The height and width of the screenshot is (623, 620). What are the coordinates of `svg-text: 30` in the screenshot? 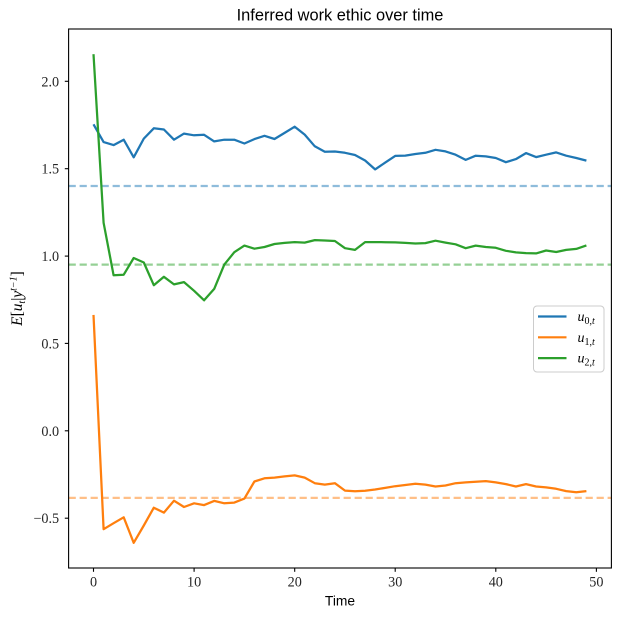 It's located at (395, 583).